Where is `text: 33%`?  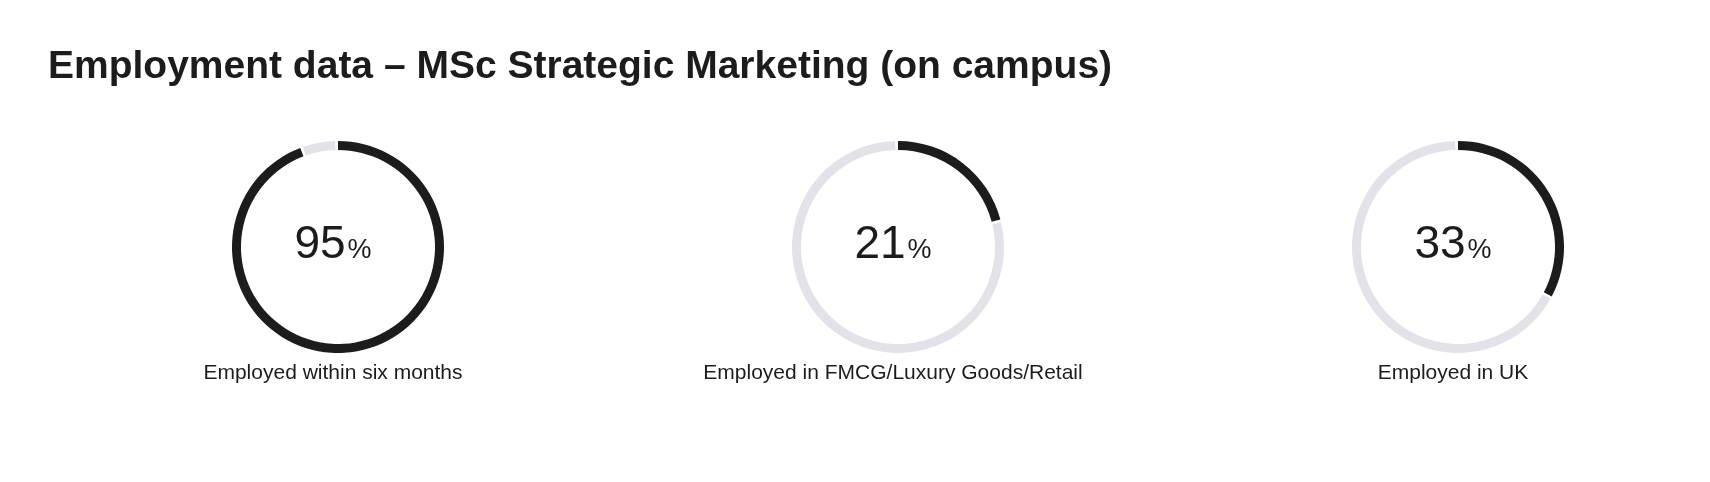
text: 33% is located at coordinates (1453, 242).